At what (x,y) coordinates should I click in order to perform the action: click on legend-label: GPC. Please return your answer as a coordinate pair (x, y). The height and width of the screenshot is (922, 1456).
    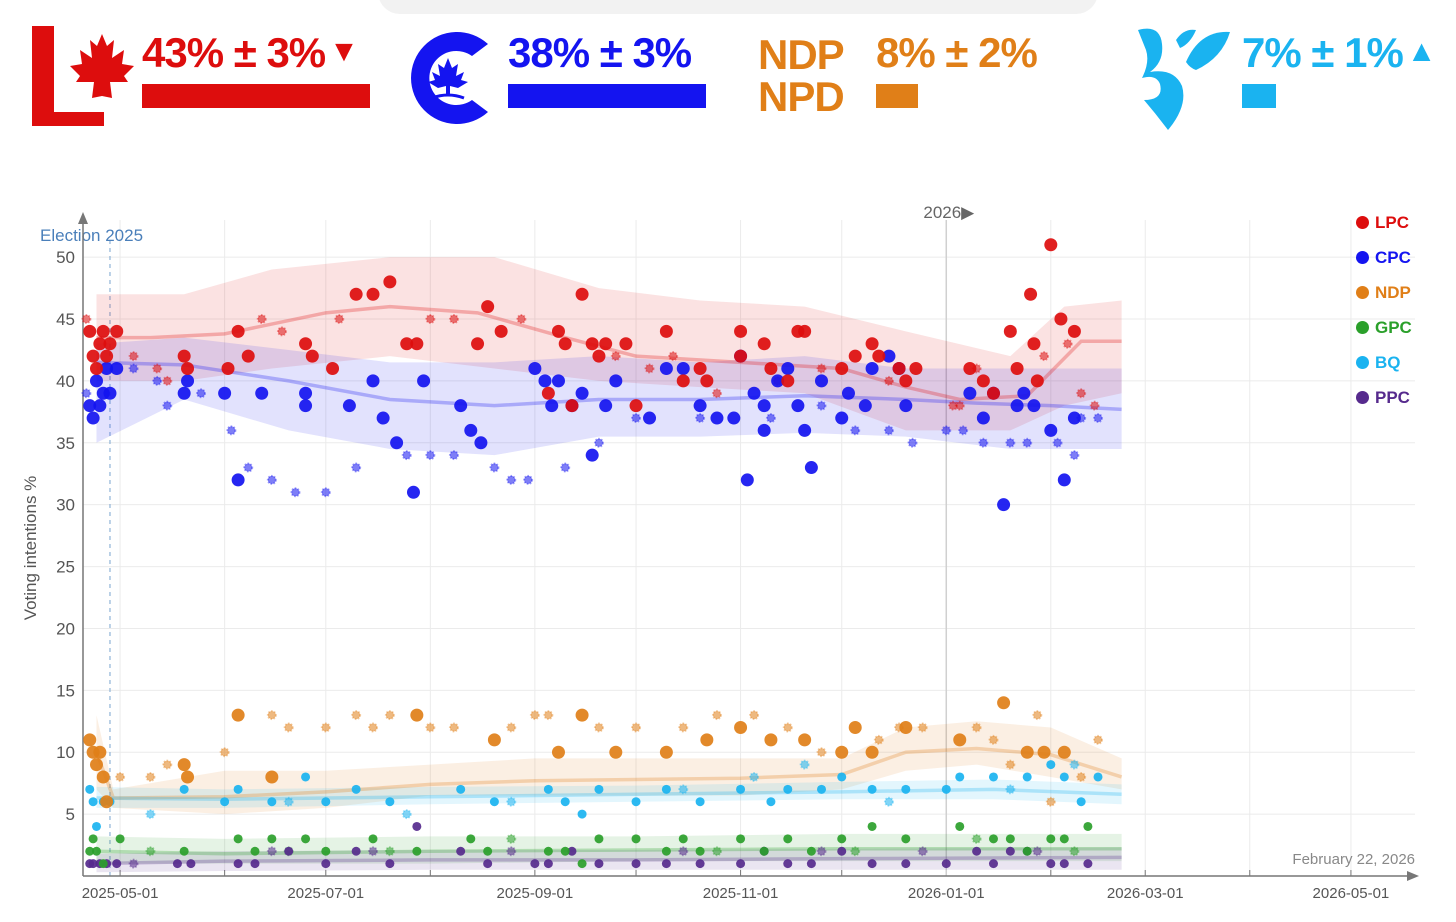
    Looking at the image, I should click on (1393, 327).